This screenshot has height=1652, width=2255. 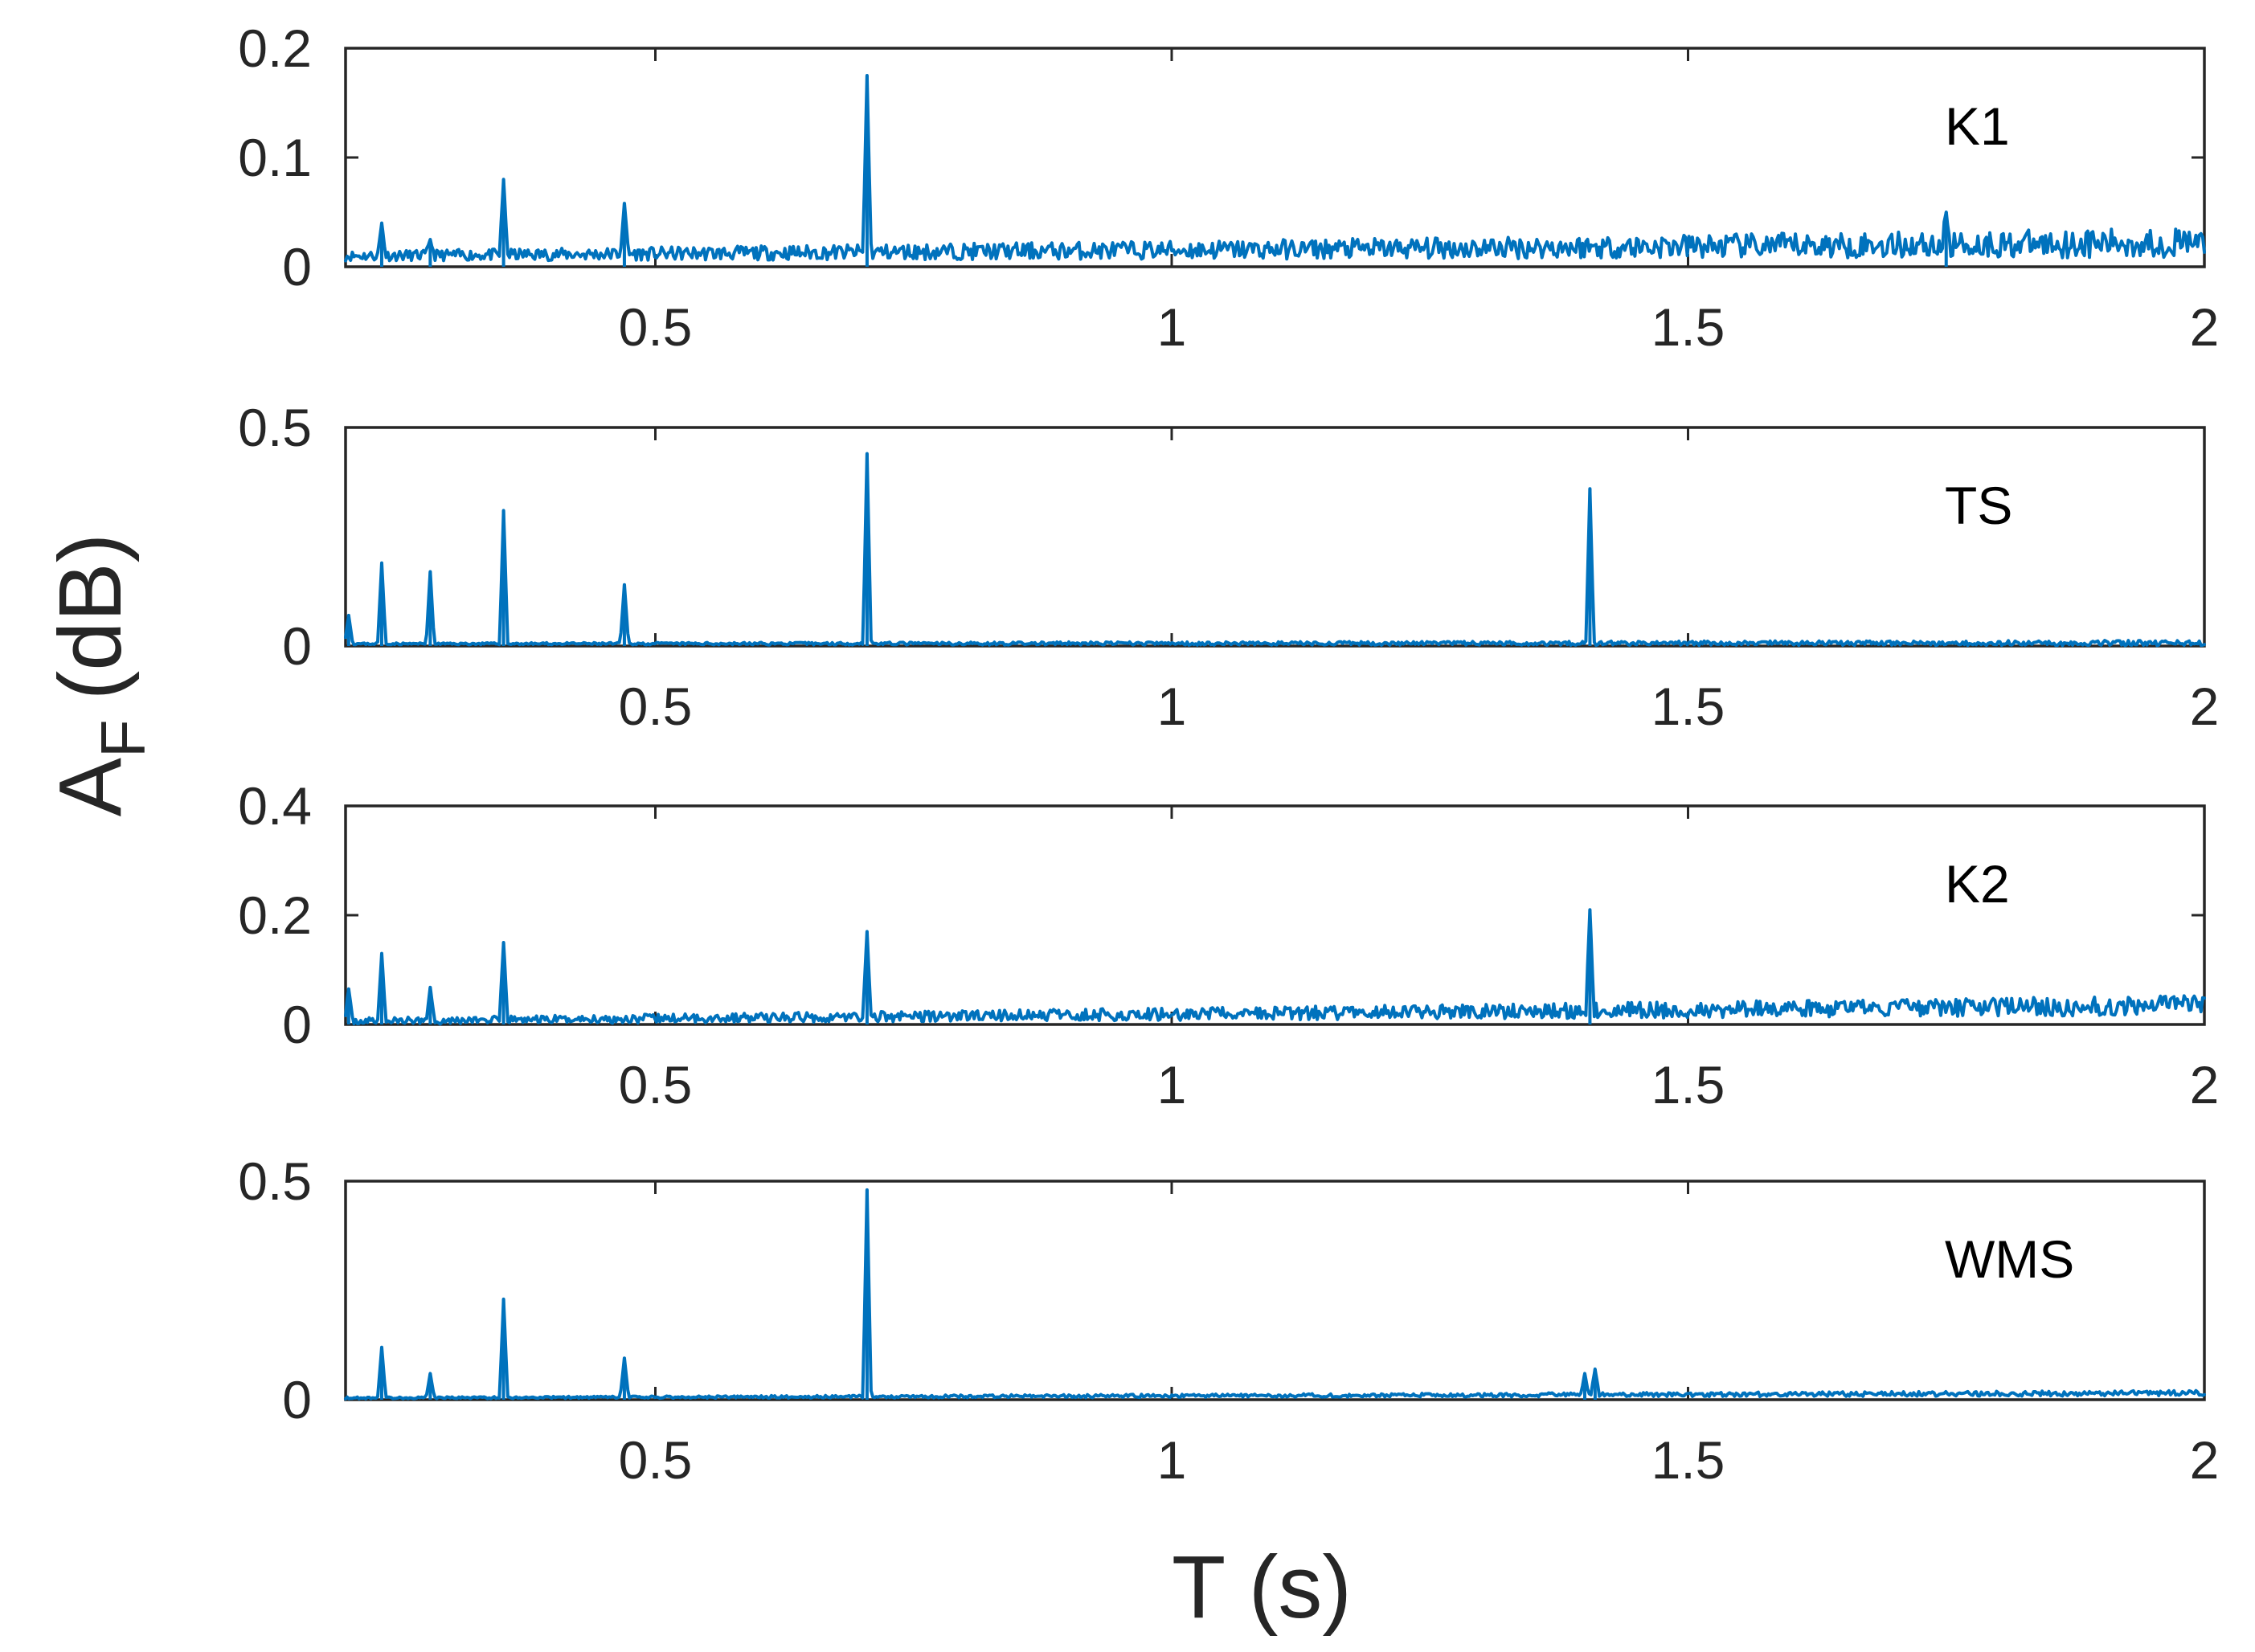 I want to click on y-axis-title-unit: (dB), so click(x=90, y=617).